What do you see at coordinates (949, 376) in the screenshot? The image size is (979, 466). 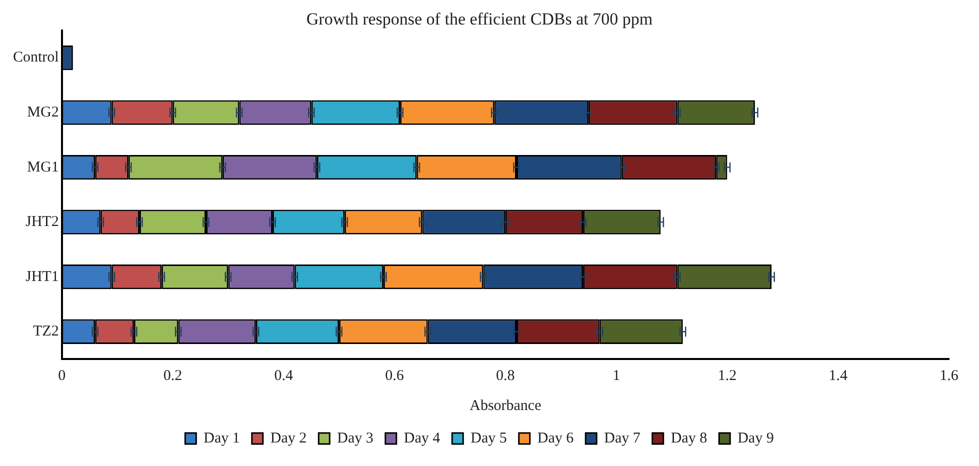 I see `x-tick-label: 1.6` at bounding box center [949, 376].